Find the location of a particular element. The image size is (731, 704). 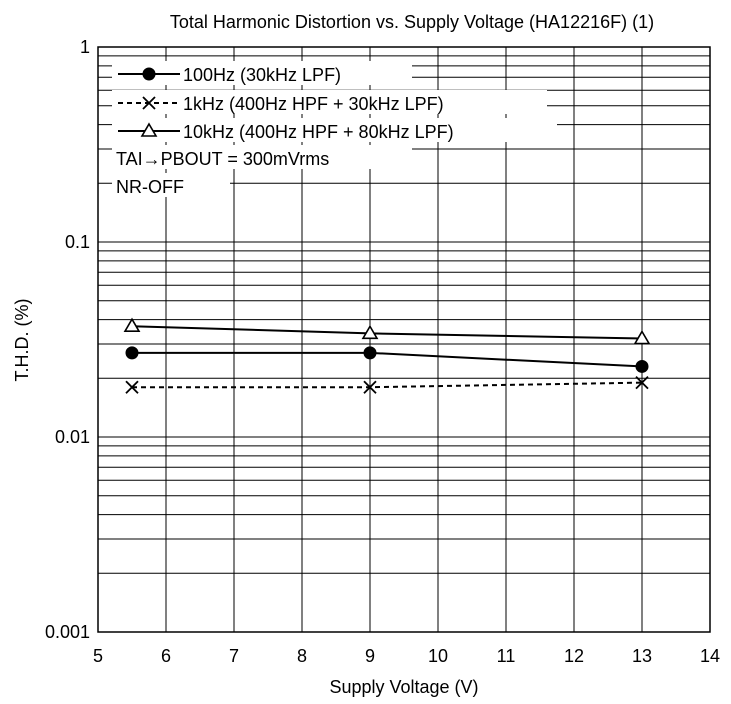

data-series is located at coordinates (387, 355).